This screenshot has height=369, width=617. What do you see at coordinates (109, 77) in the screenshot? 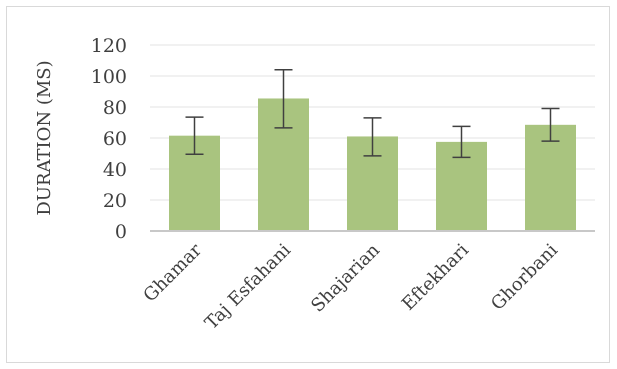
I see `y-tick-label: 100` at bounding box center [109, 77].